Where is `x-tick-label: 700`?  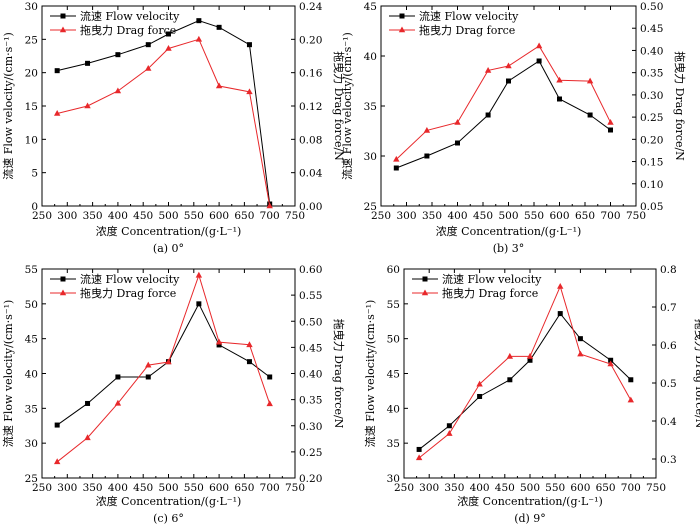
x-tick-label: 700 is located at coordinates (270, 216).